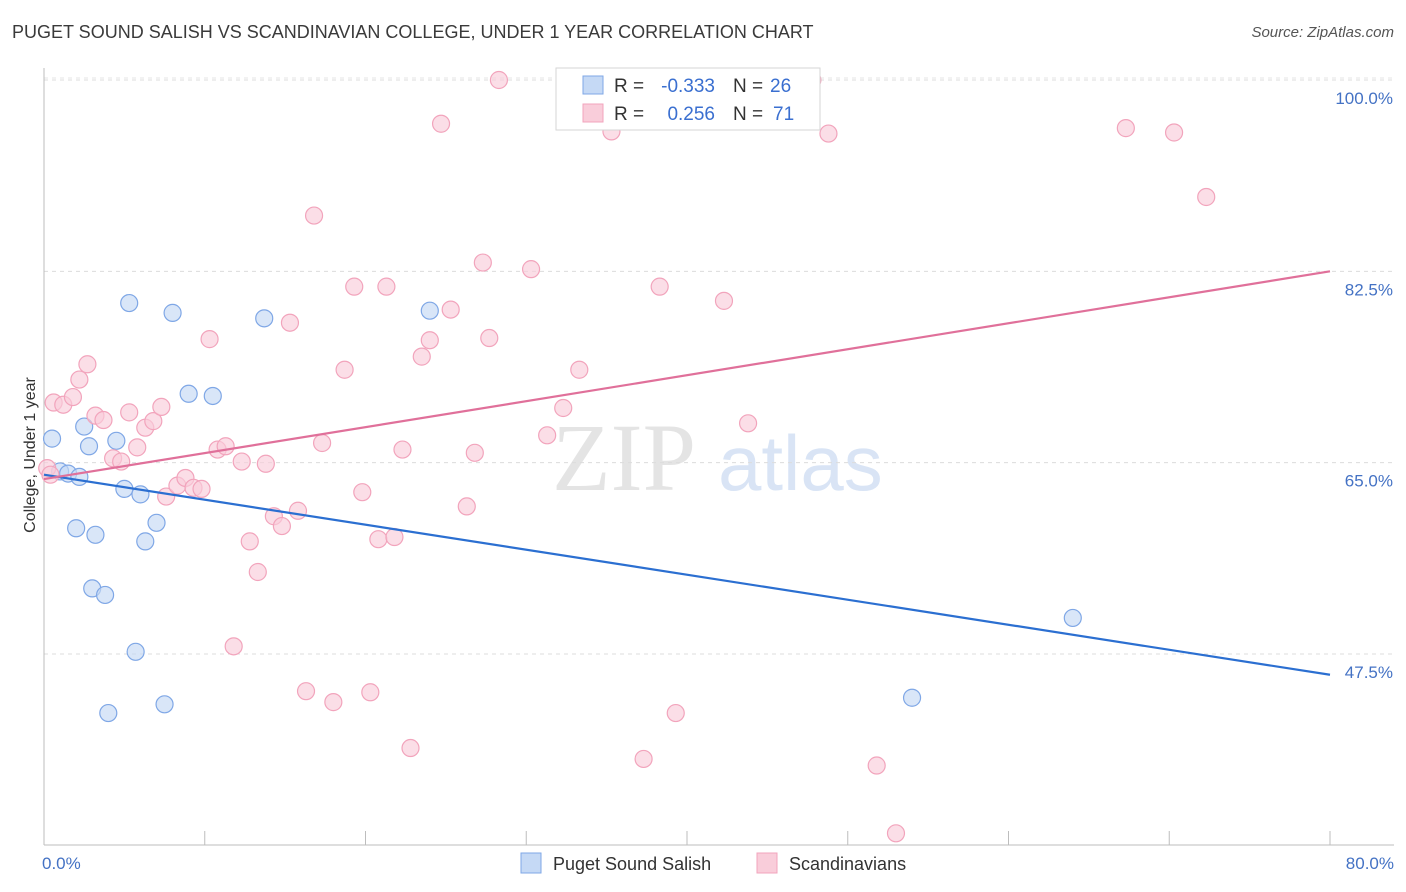 This screenshot has width=1406, height=892. What do you see at coordinates (632, 864) in the screenshot?
I see `series-legend-label-puget: Puget Sound Salish` at bounding box center [632, 864].